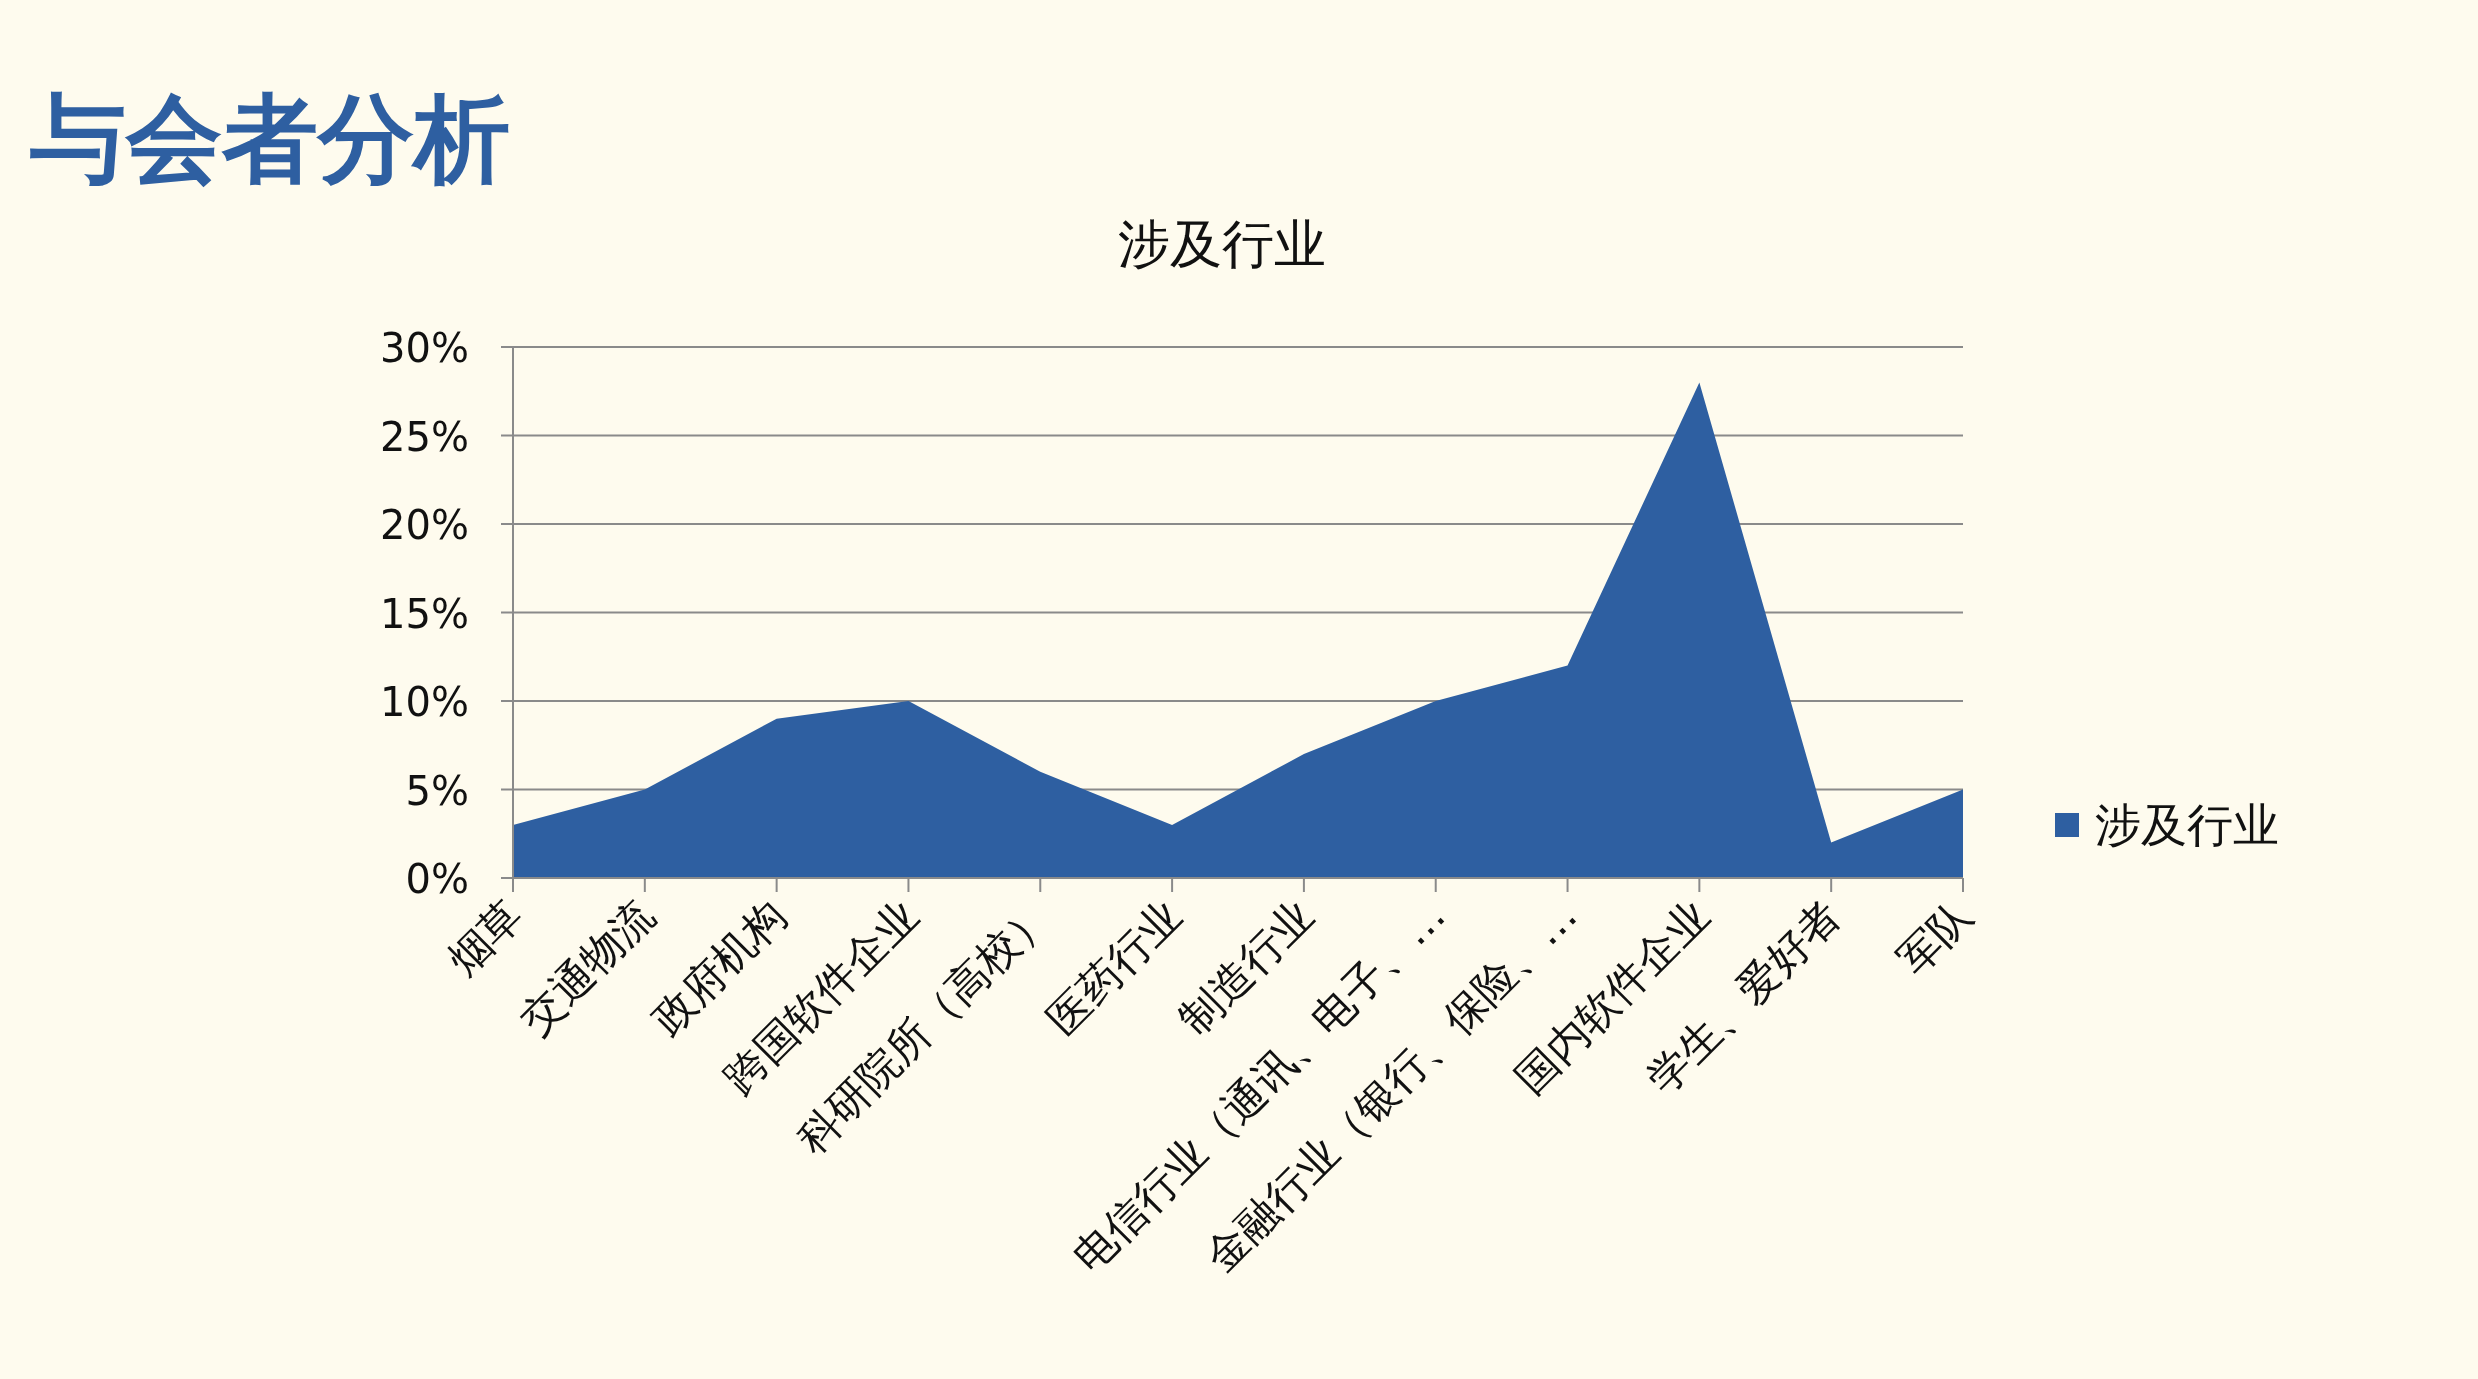 This screenshot has width=2478, height=1379. I want to click on y-tick-label: 20%, so click(424, 525).